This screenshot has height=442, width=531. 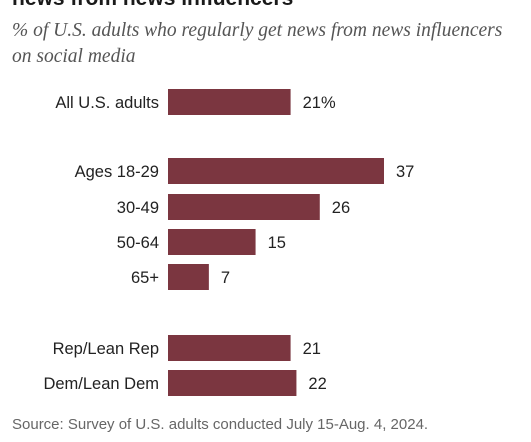 I want to click on category-label-rep-lean-rep: Rep/Lean Rep, so click(x=106, y=349).